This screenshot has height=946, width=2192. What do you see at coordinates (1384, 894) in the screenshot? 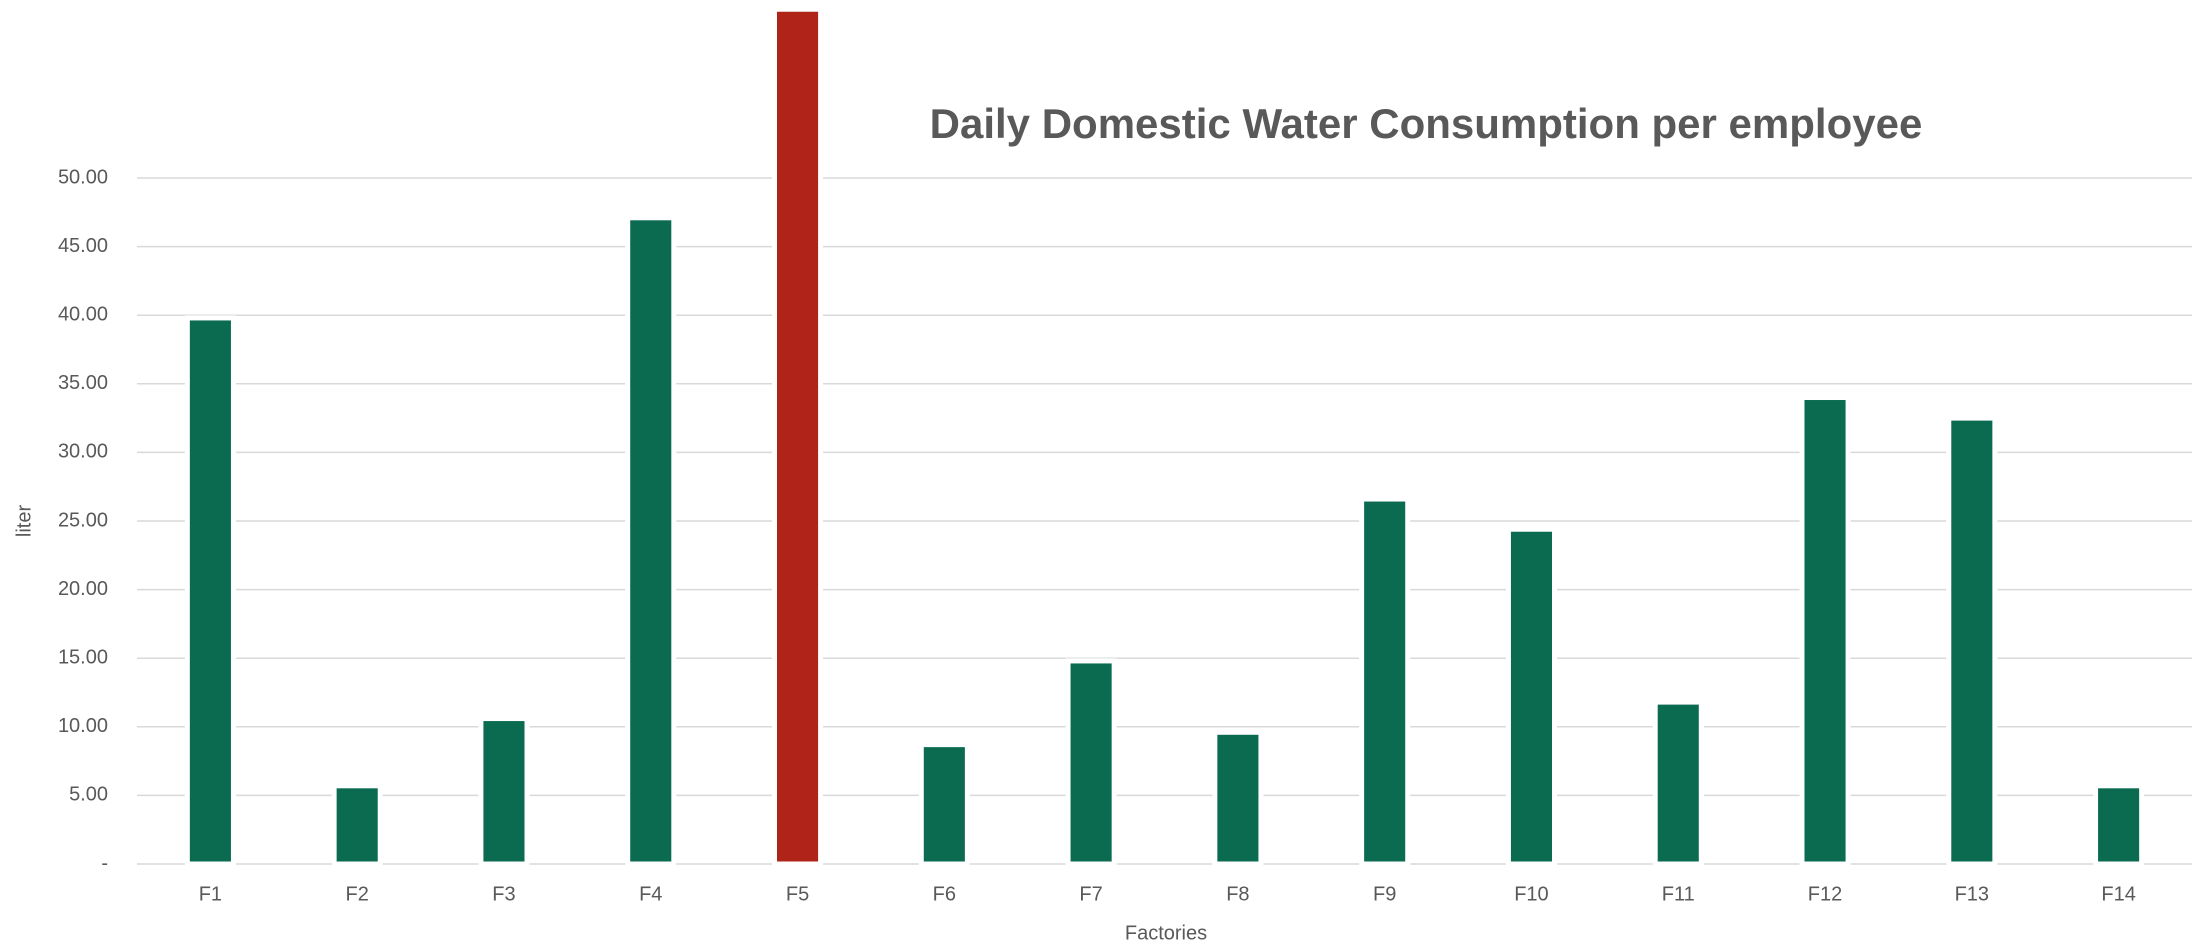
I see `x-tick-label: F9` at bounding box center [1384, 894].